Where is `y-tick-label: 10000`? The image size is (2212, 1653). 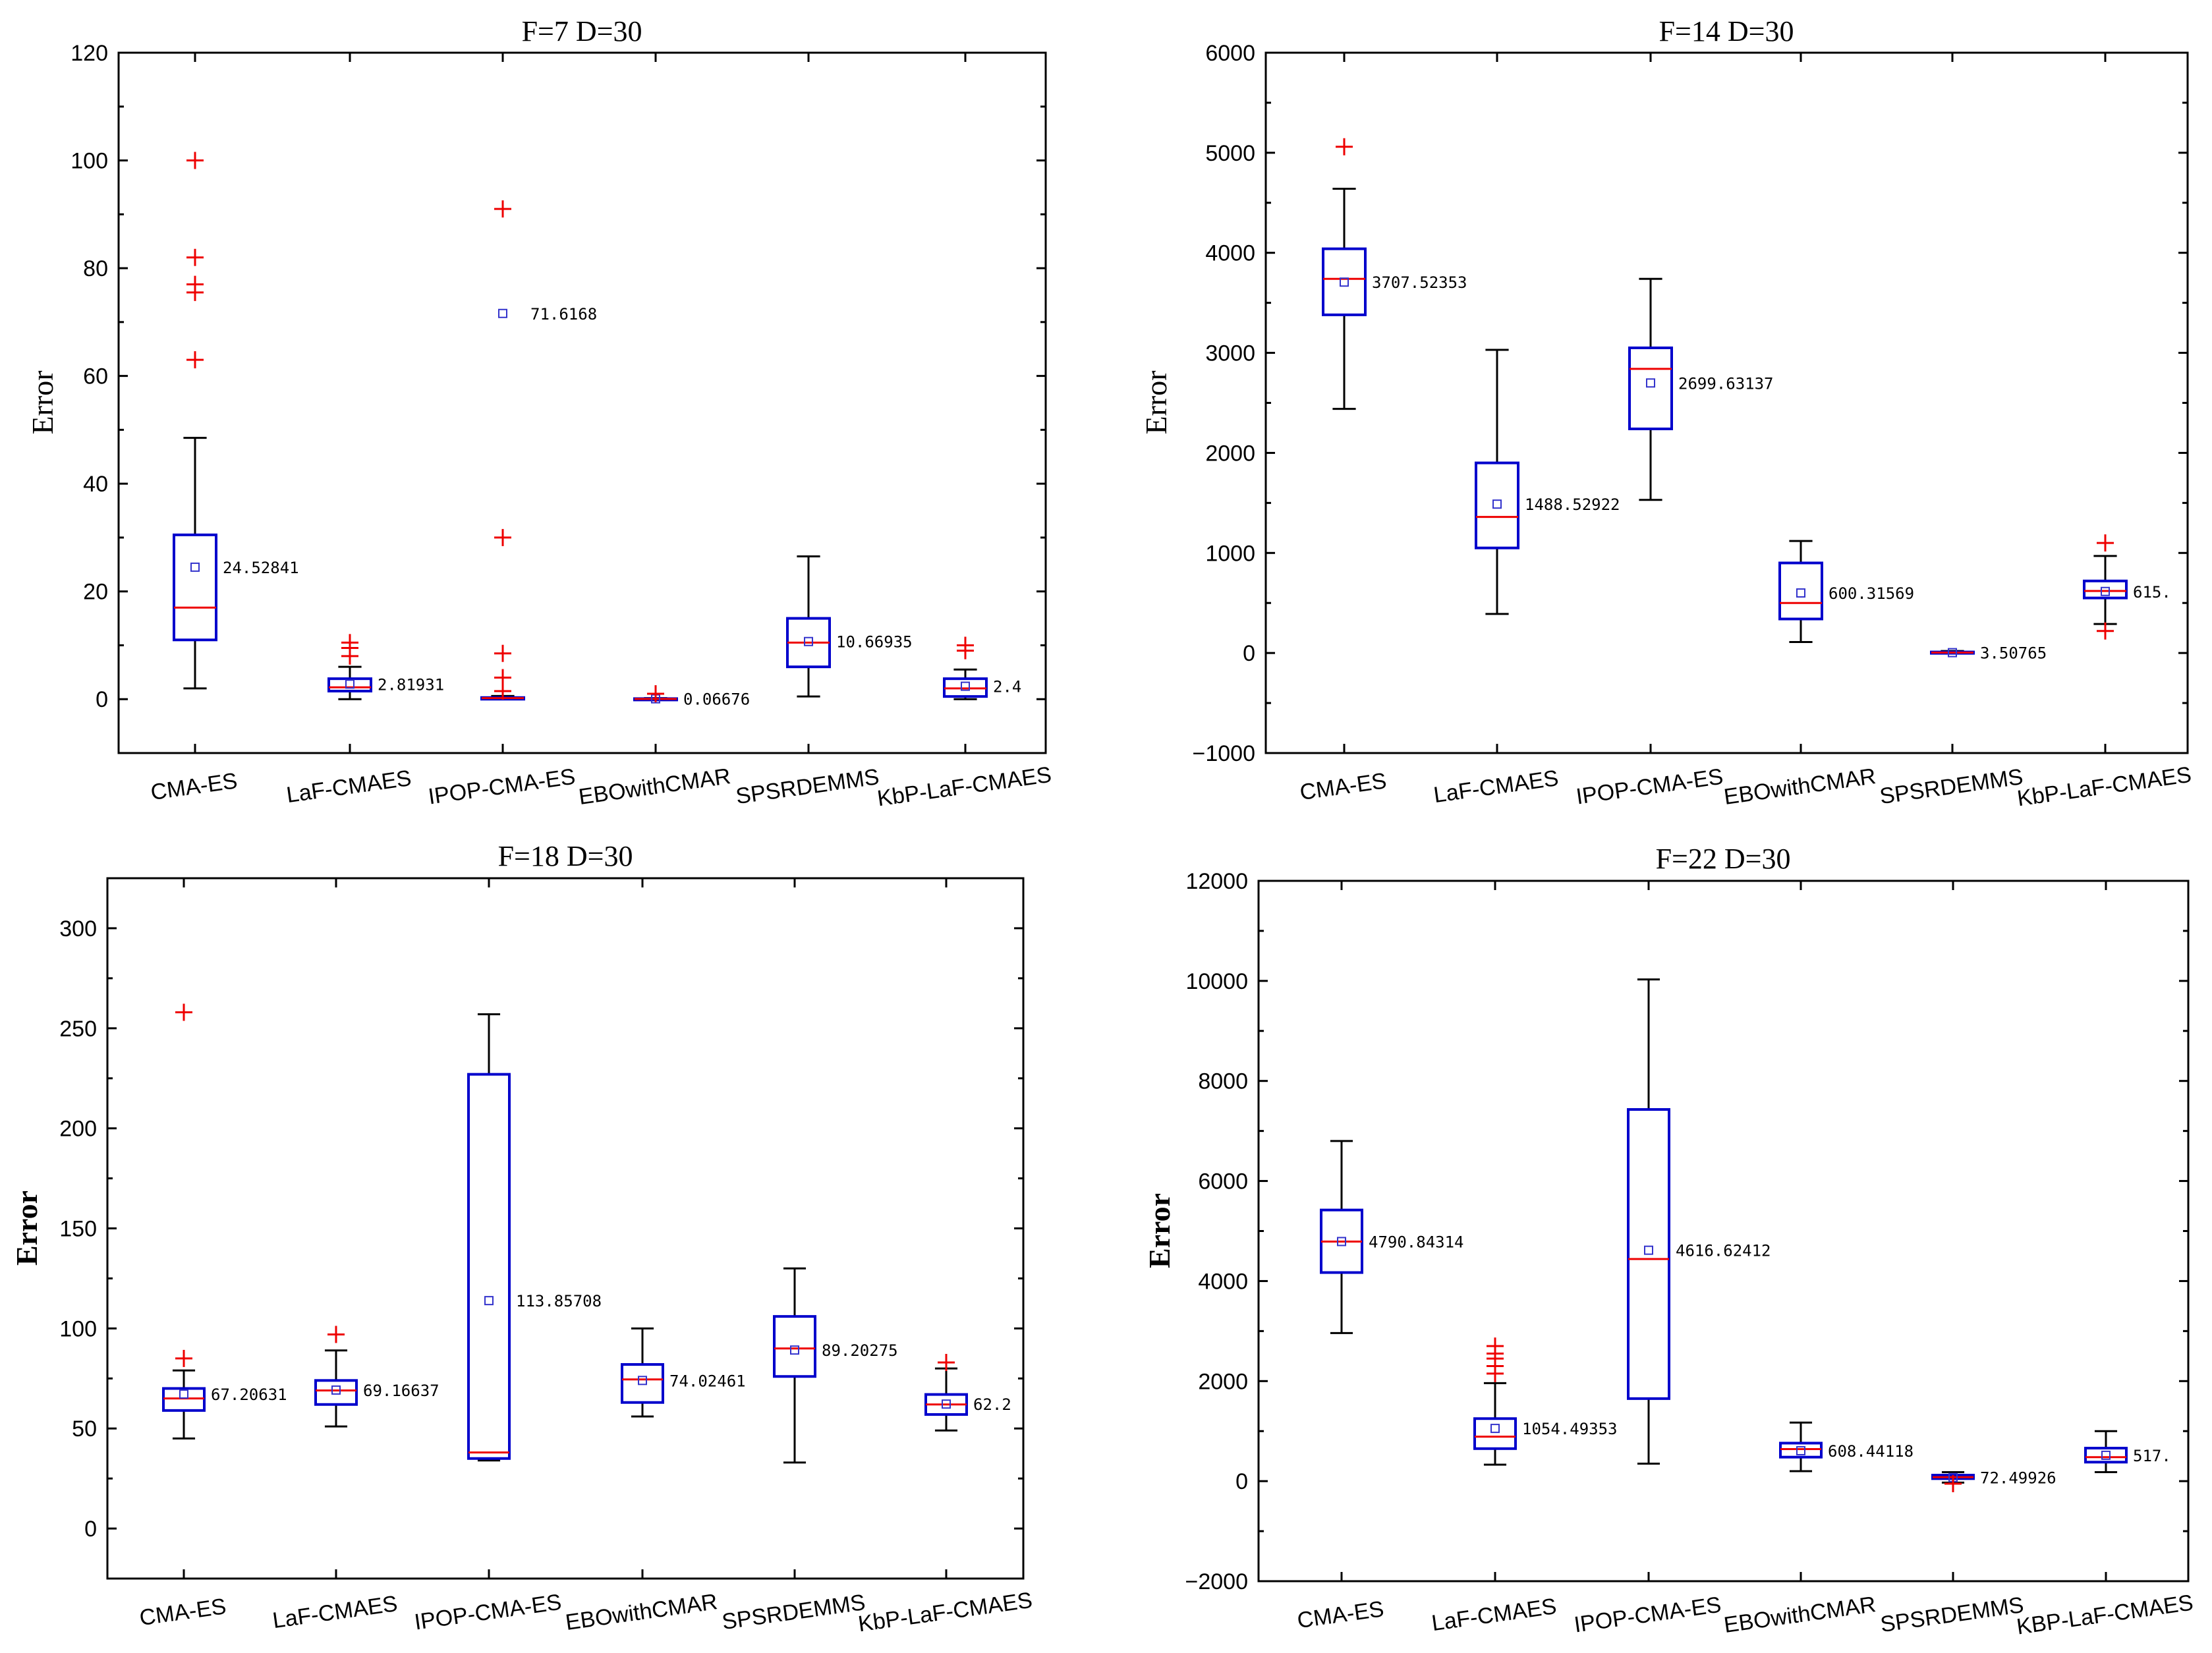
y-tick-label: 10000 is located at coordinates (1216, 981).